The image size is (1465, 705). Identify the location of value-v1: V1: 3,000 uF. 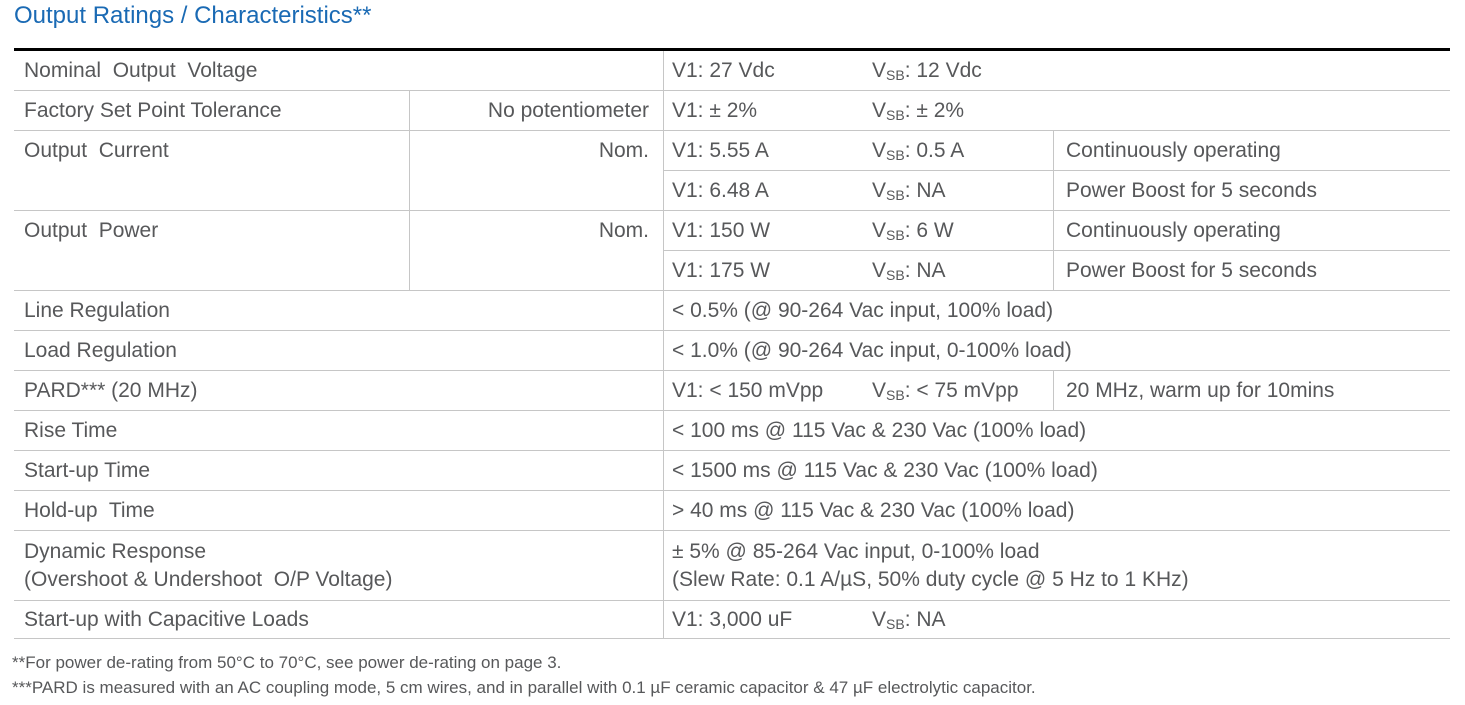
(732, 619).